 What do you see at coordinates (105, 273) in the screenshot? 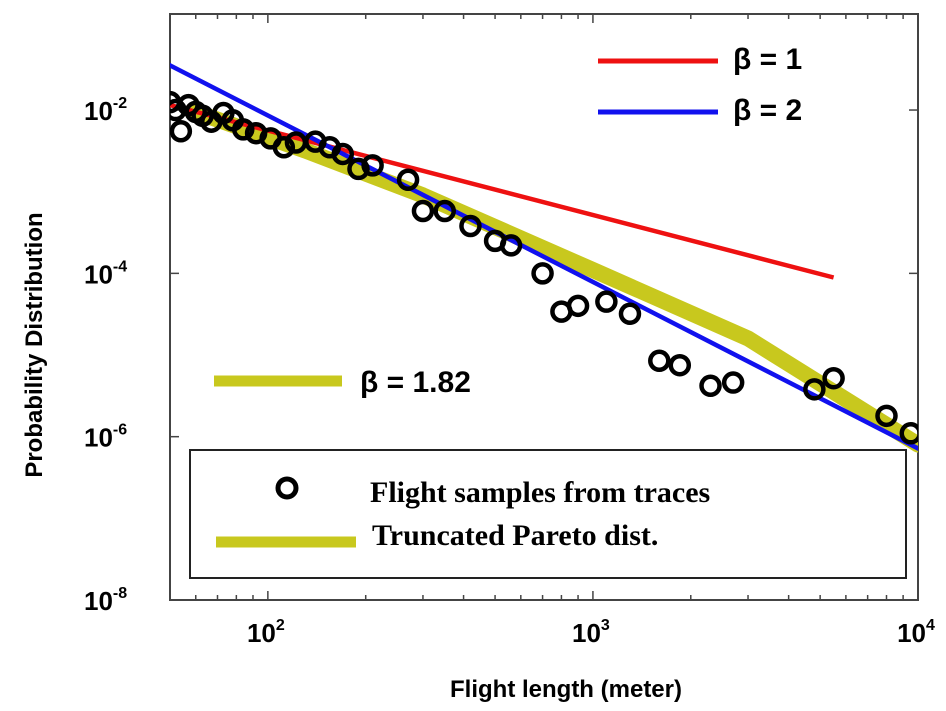
I see `y-tick-label: 10⁻⁴` at bounding box center [105, 273].